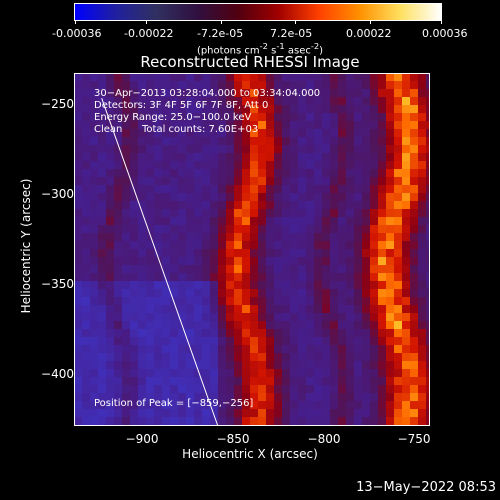  What do you see at coordinates (369, 33) in the screenshot?
I see `colorbar-tick-label-4: 0.00022` at bounding box center [369, 33].